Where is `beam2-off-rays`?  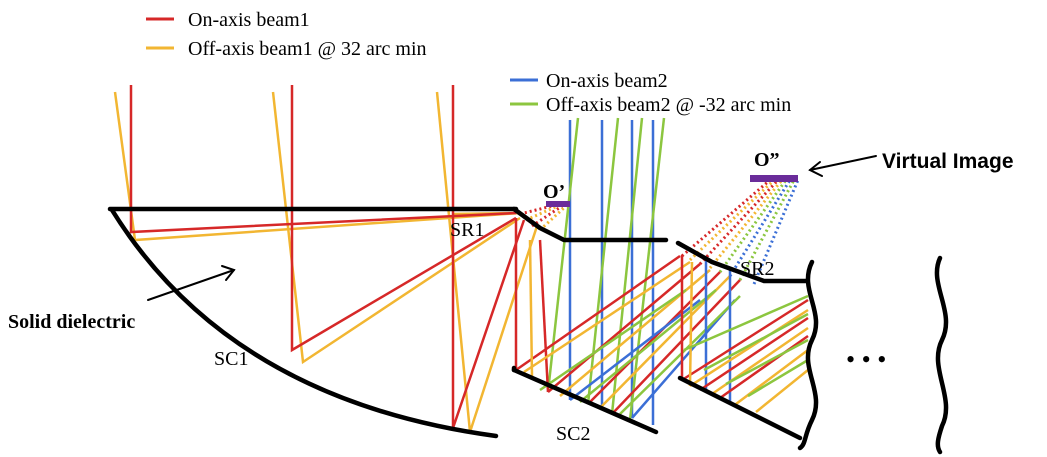
beam2-off-rays is located at coordinates (606, 269).